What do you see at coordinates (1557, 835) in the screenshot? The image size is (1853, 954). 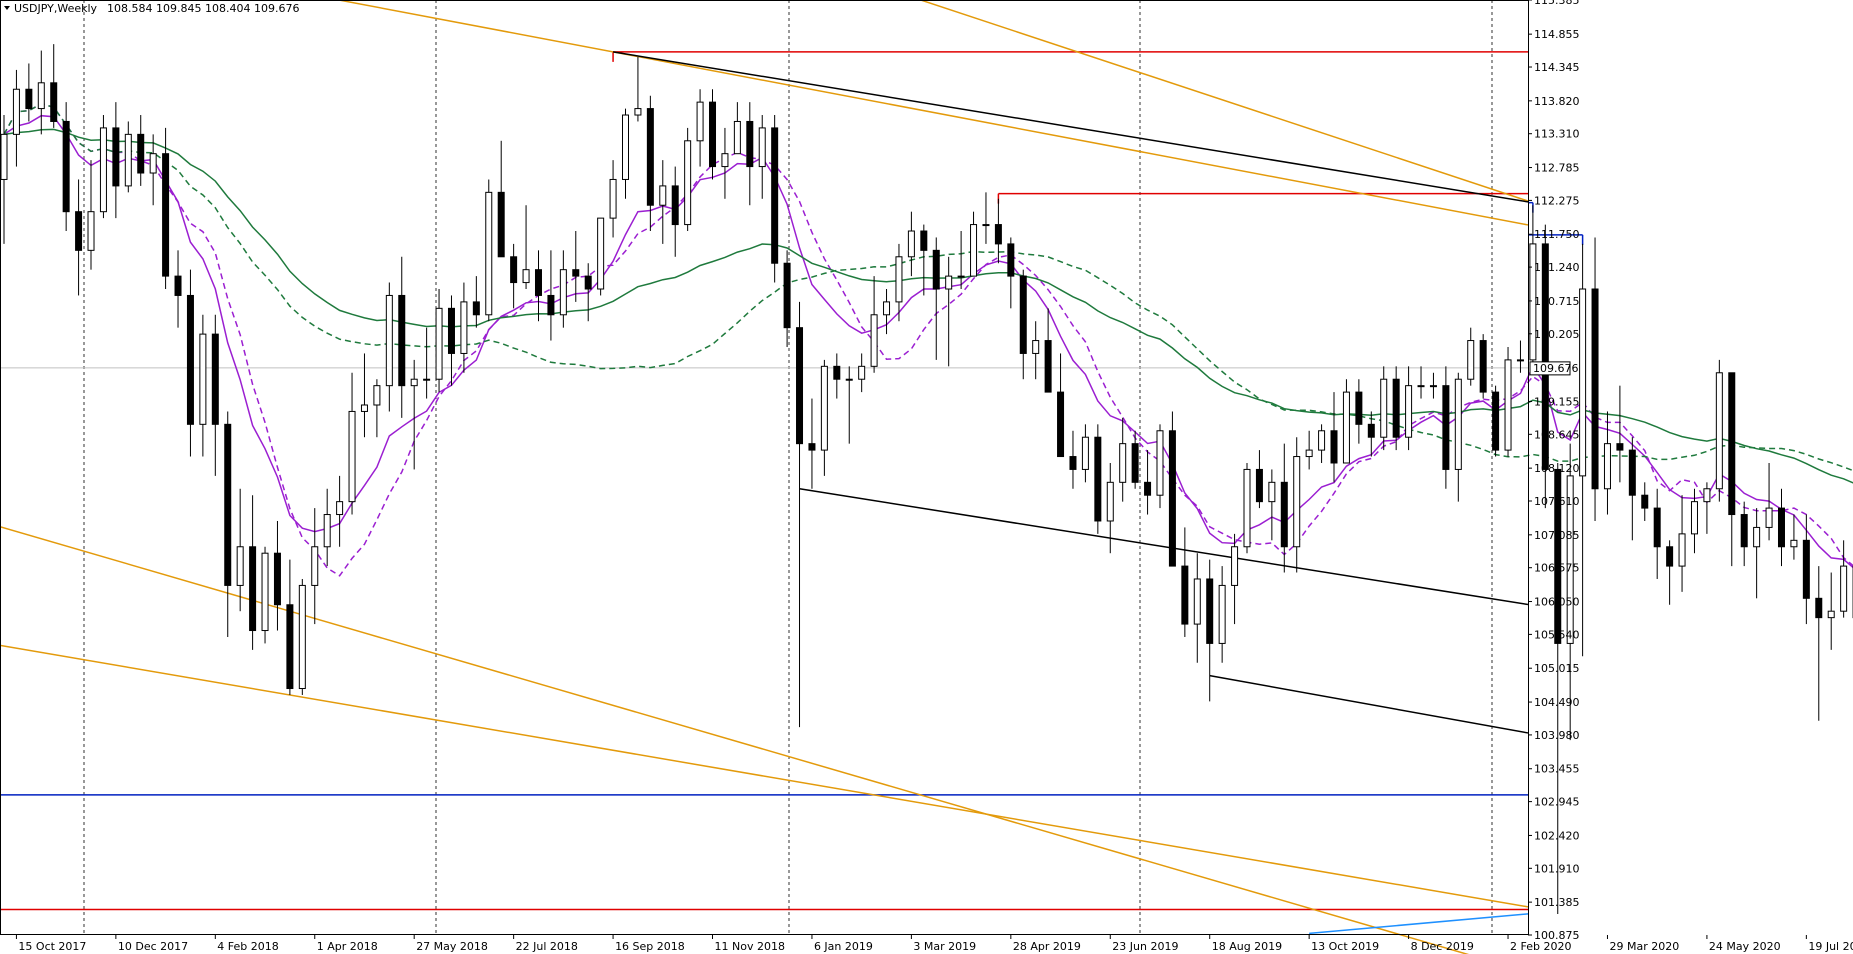 I see `price-tick-label: 102.420` at bounding box center [1557, 835].